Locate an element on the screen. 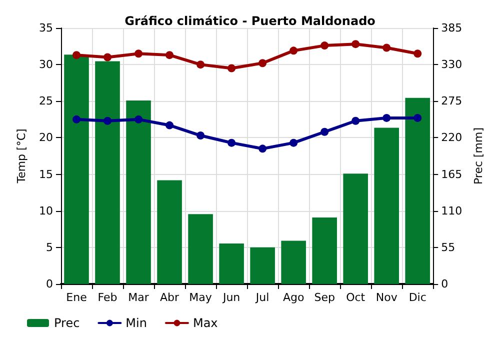 The width and height of the screenshot is (500, 350). legend-label: Max is located at coordinates (205, 323).